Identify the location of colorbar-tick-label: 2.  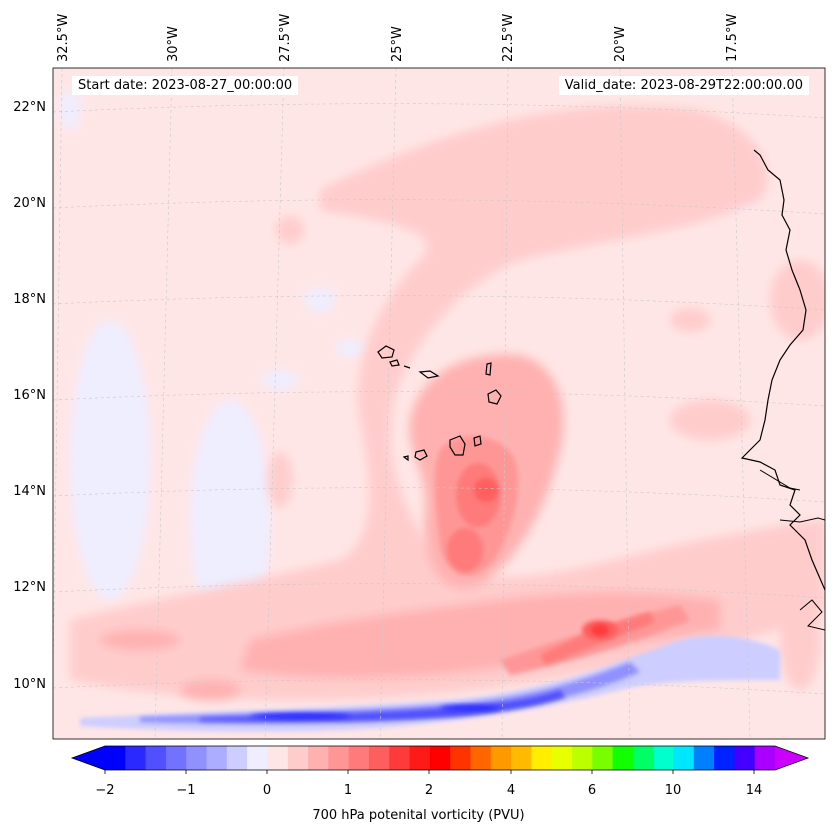
(429, 790).